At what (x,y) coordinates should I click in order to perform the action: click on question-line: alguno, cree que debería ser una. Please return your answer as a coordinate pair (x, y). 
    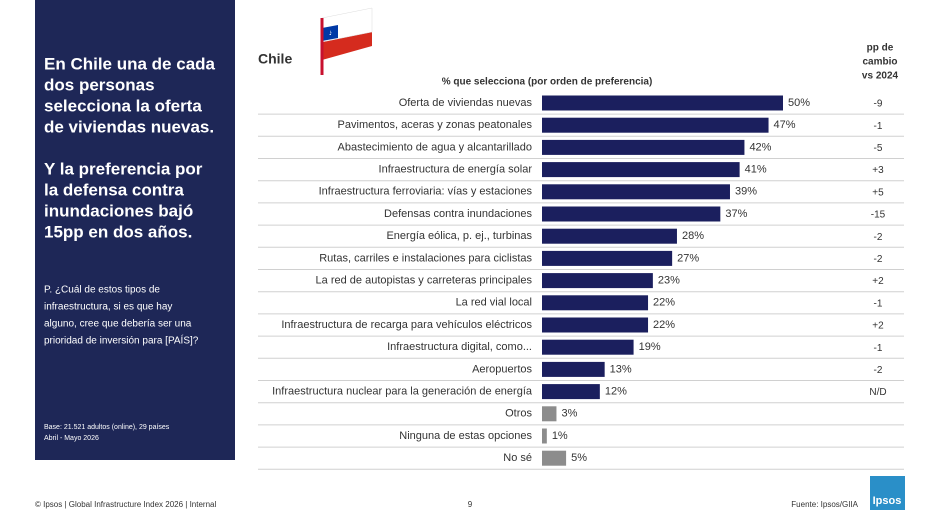
    Looking at the image, I should click on (118, 324).